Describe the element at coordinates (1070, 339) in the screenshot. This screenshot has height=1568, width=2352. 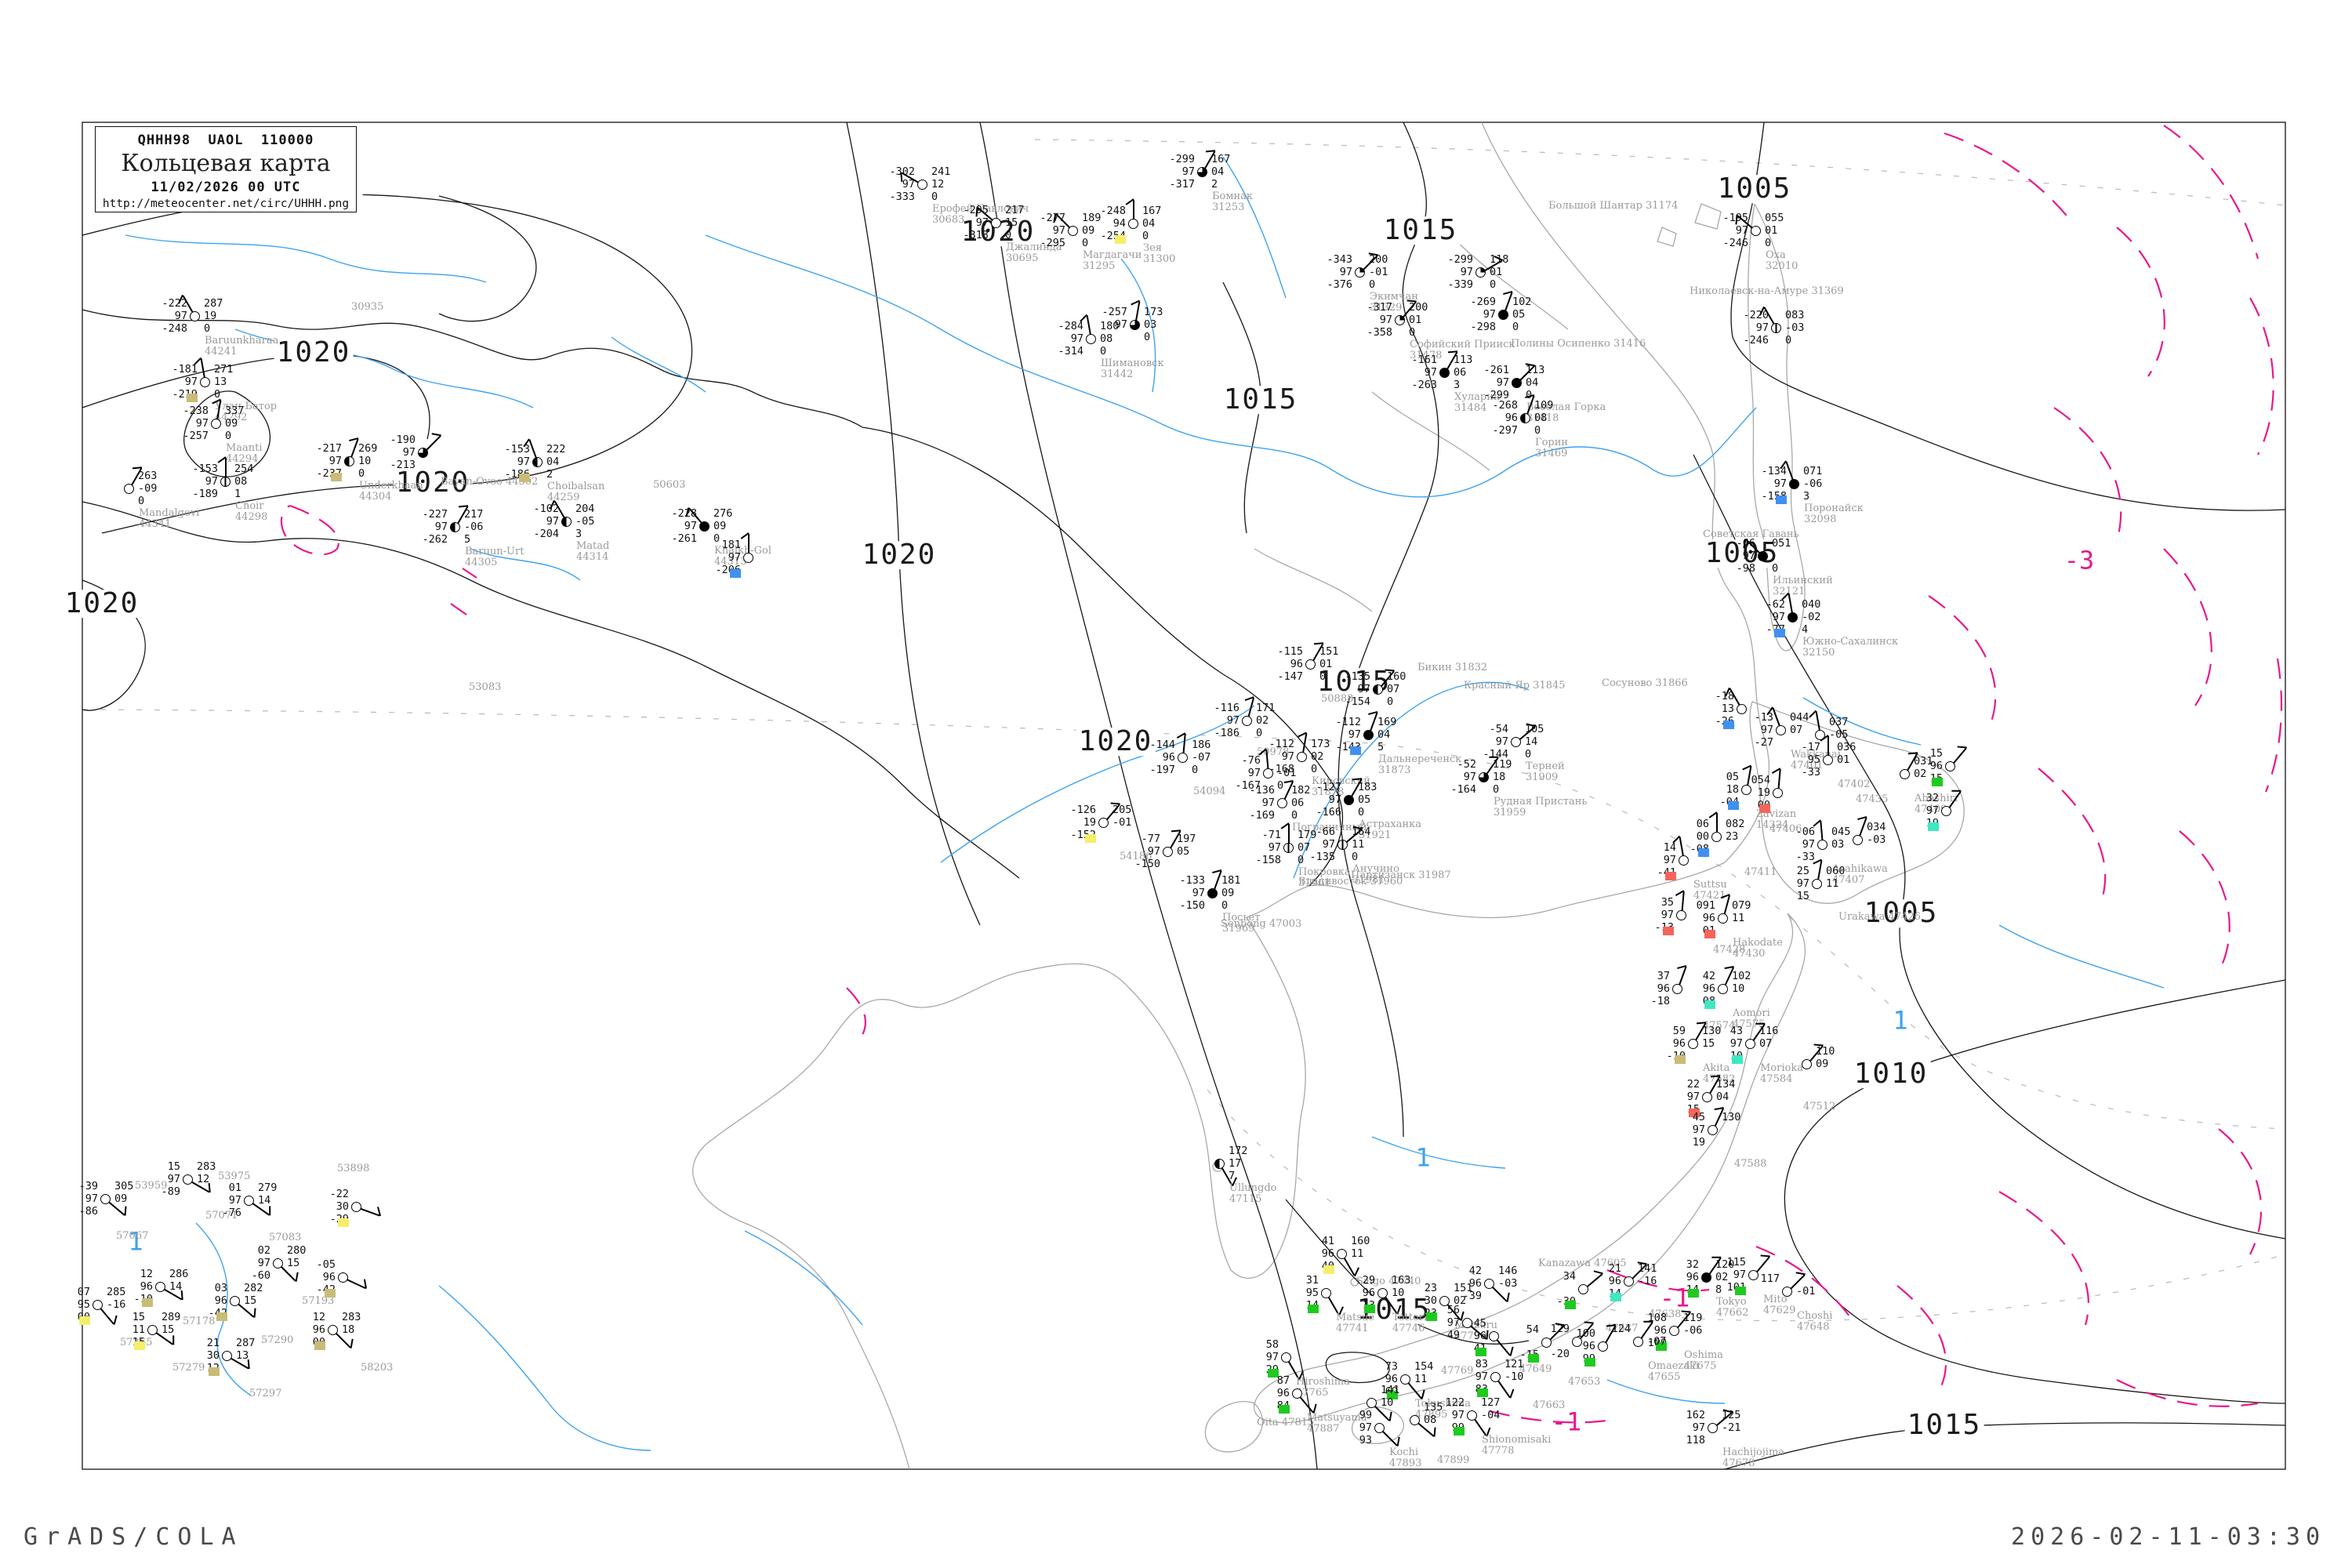
I see `station-values-left: -284 97 -314` at that location.